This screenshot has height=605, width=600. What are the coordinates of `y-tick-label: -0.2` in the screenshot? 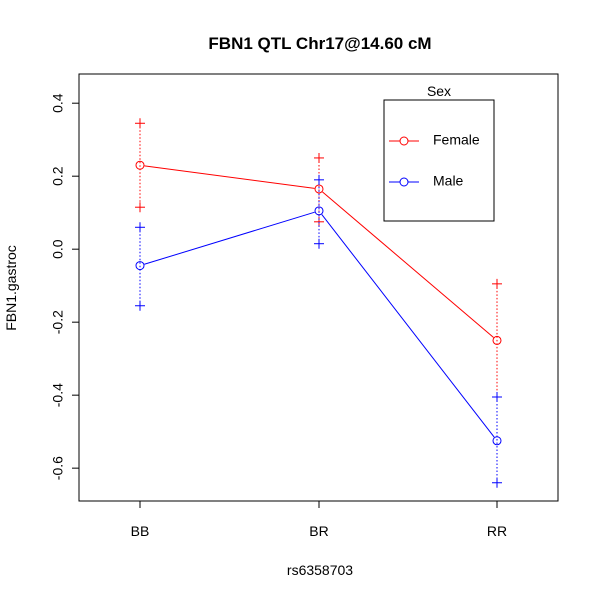 It's located at (58, 322).